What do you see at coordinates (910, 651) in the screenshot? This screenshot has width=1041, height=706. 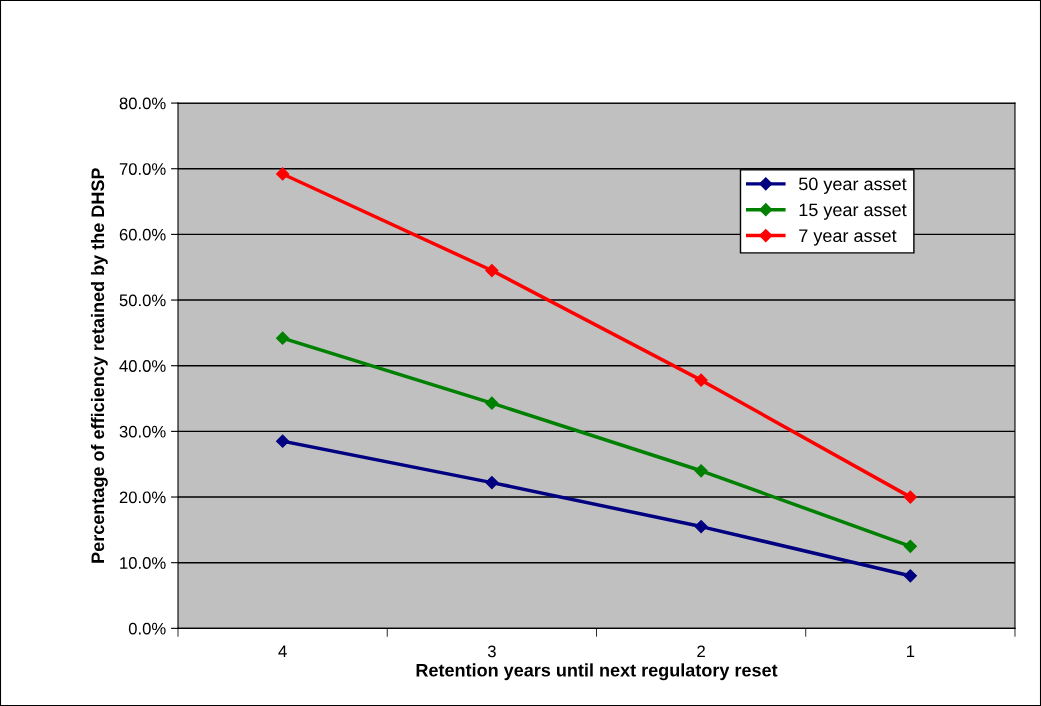 I see `x-tick-label: 1` at bounding box center [910, 651].